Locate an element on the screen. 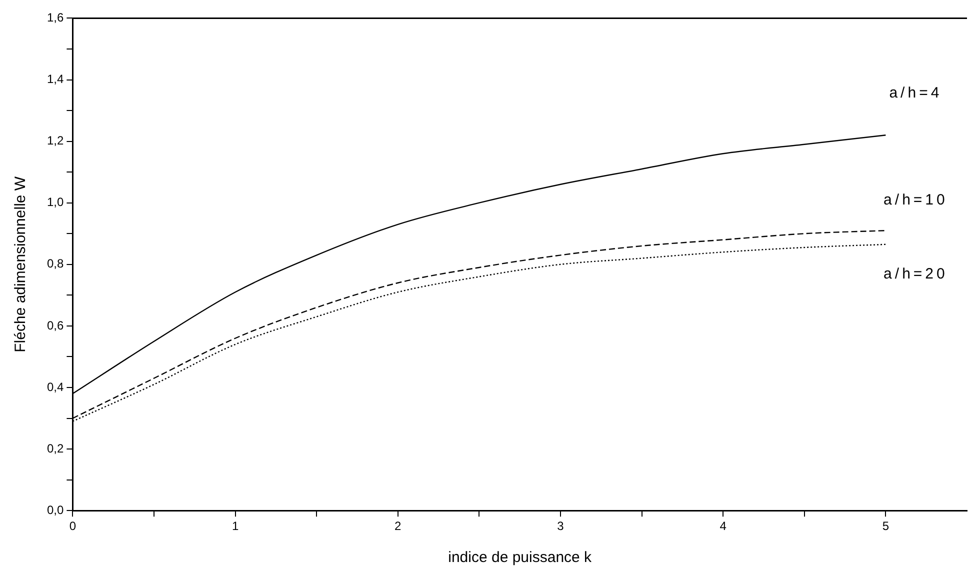  x-tick-label: 5 is located at coordinates (886, 526).